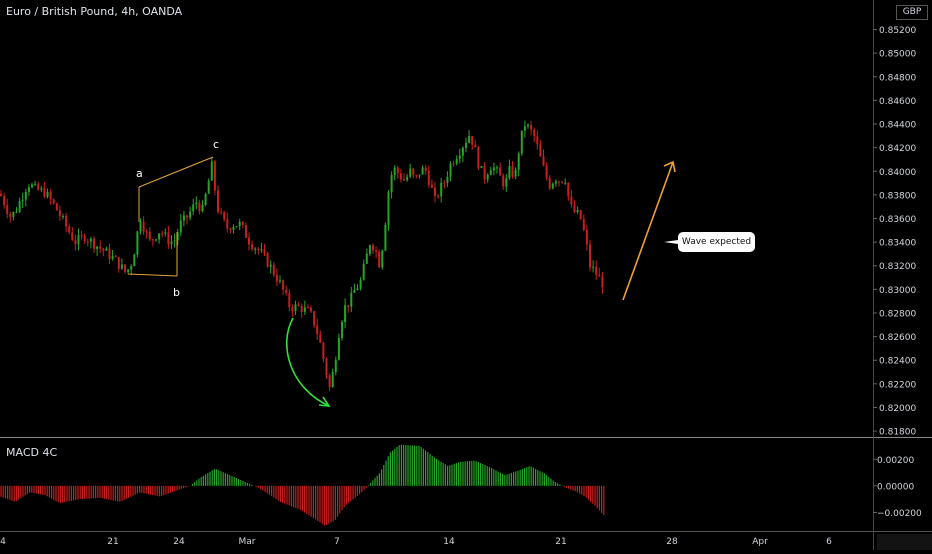 This screenshot has height=554, width=932. What do you see at coordinates (179, 542) in the screenshot?
I see `time-tick-label: 24` at bounding box center [179, 542].